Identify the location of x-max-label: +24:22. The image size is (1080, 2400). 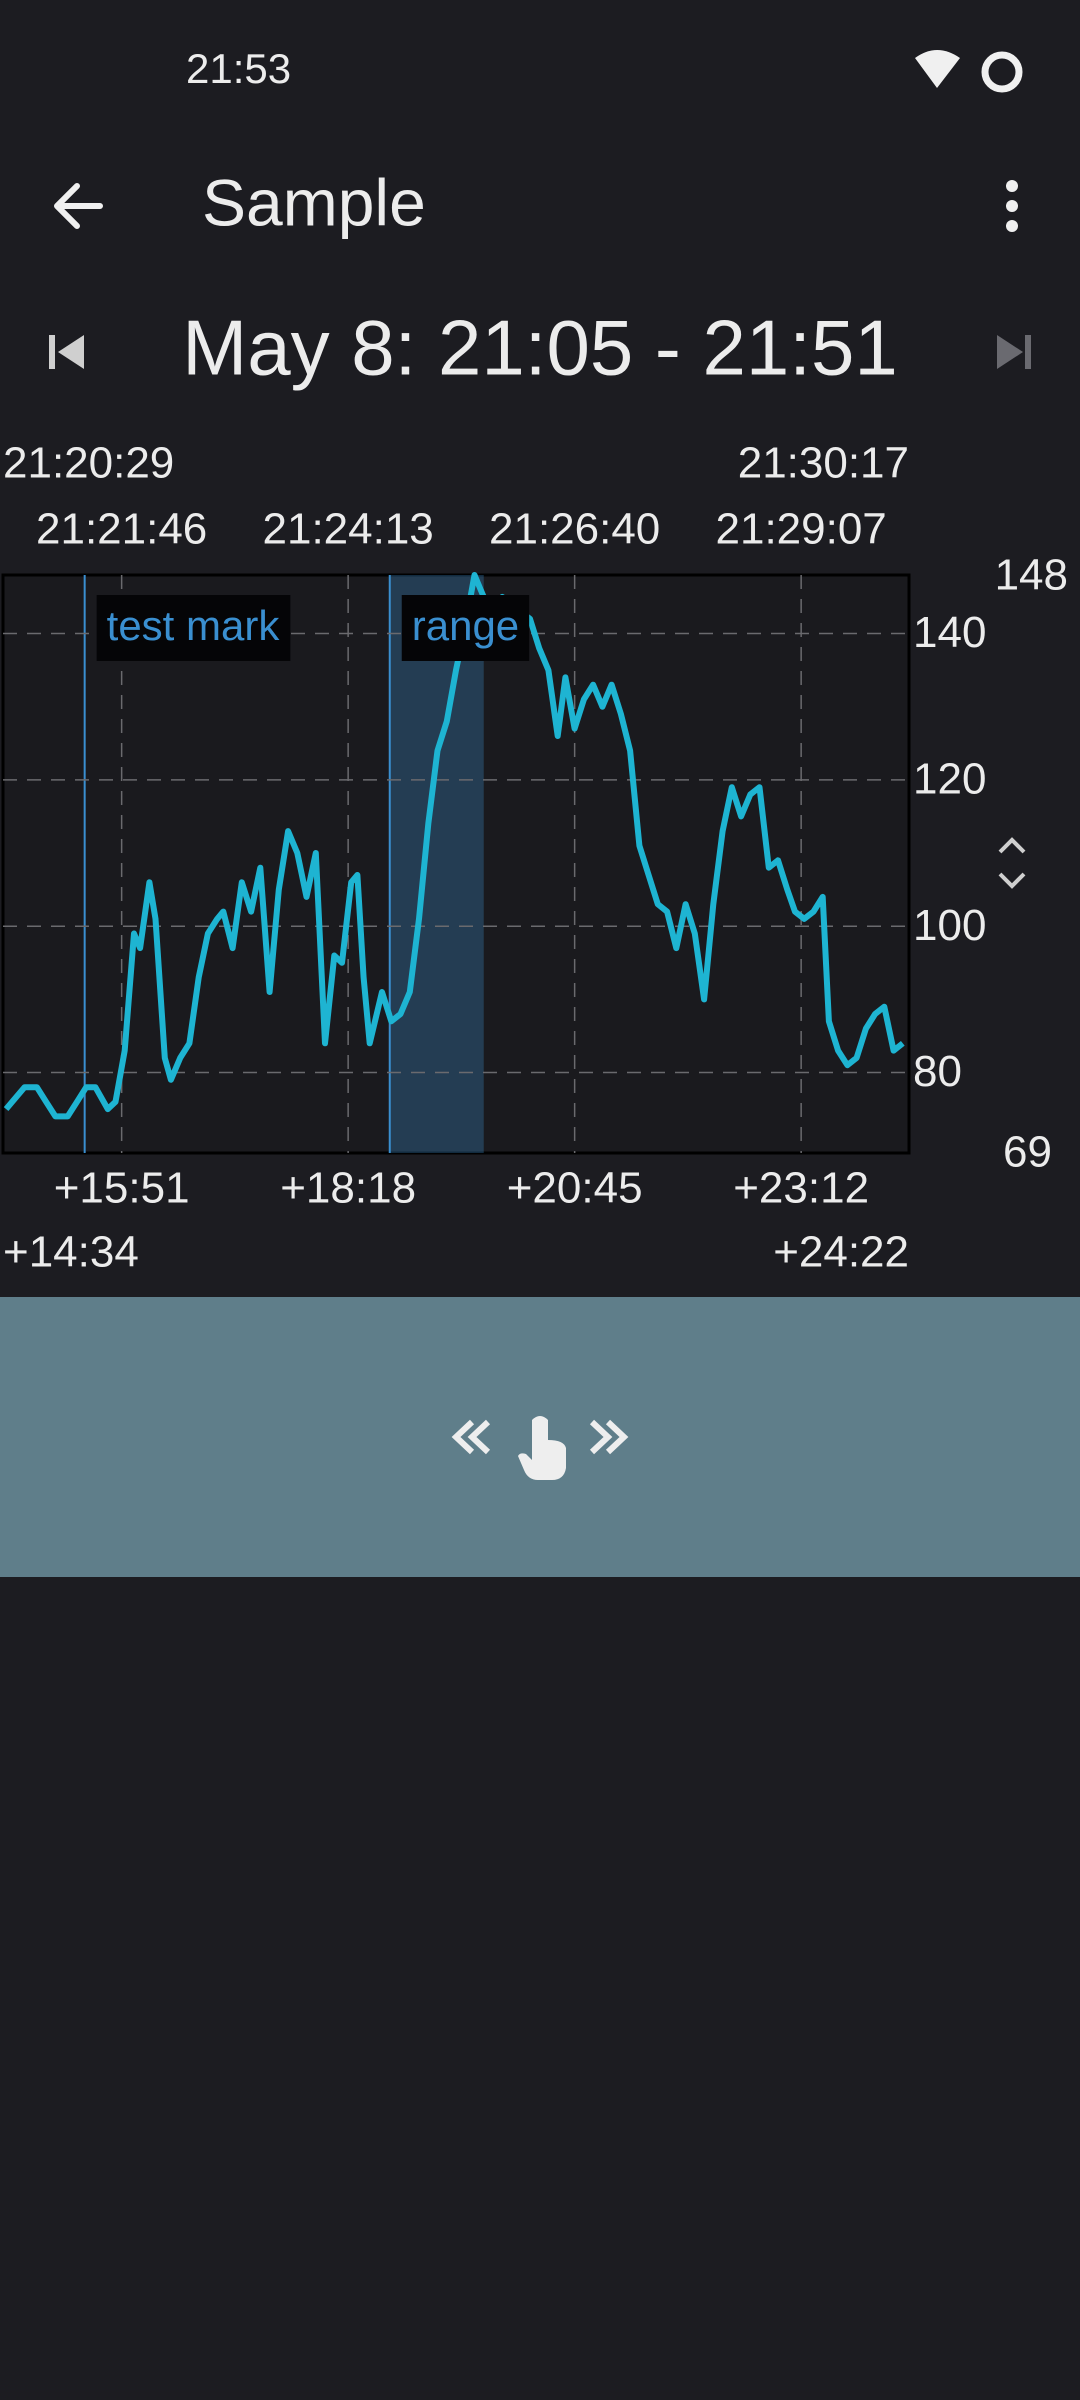
(841, 1252).